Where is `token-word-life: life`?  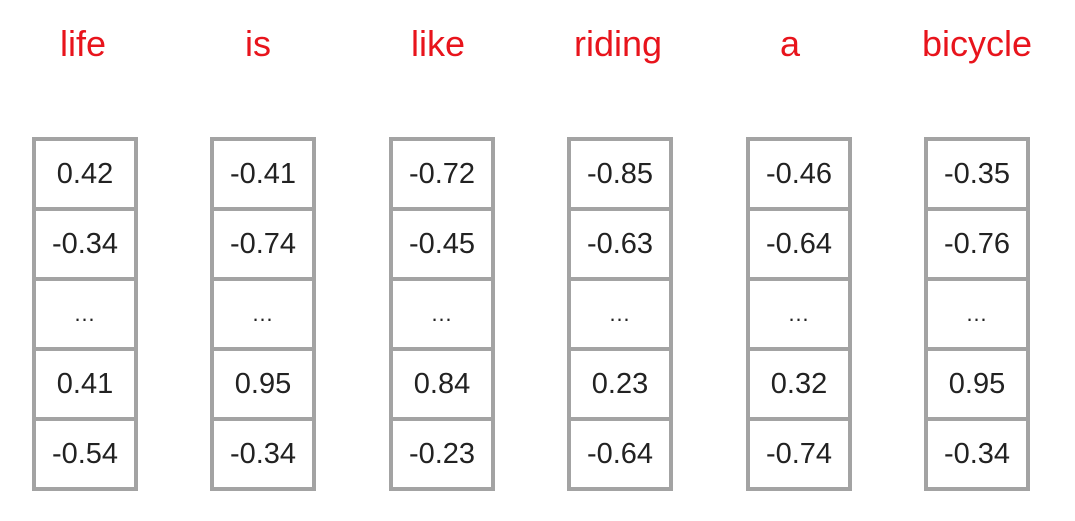 token-word-life: life is located at coordinates (83, 43).